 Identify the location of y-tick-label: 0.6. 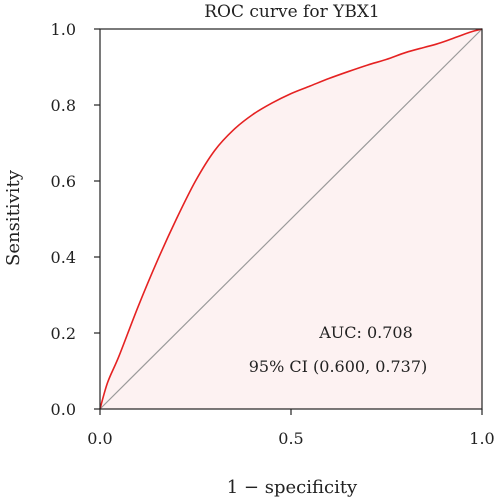
(63, 181).